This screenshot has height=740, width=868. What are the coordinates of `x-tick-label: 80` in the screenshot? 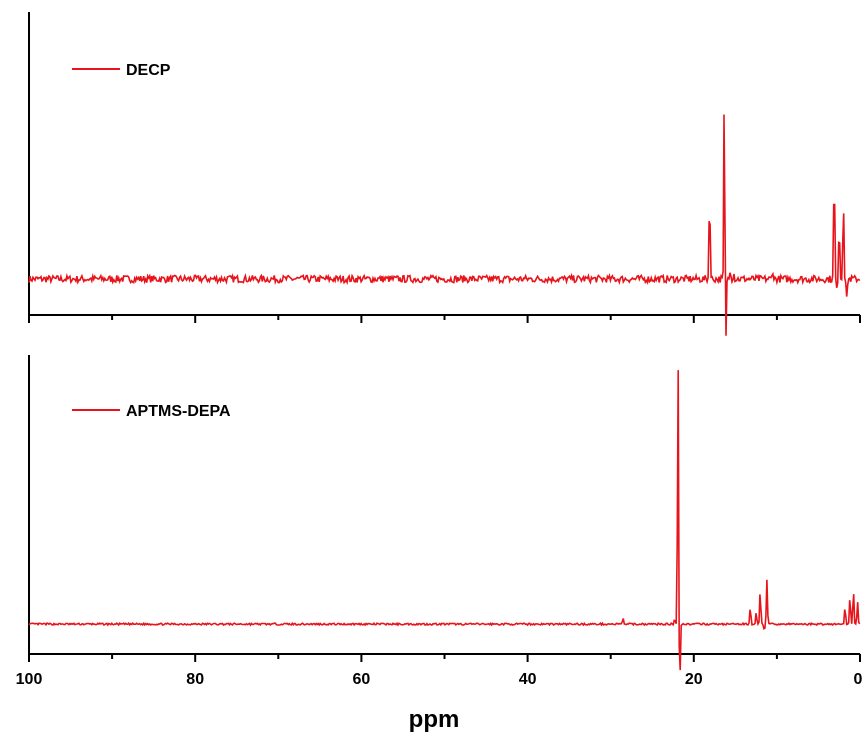 It's located at (195, 679).